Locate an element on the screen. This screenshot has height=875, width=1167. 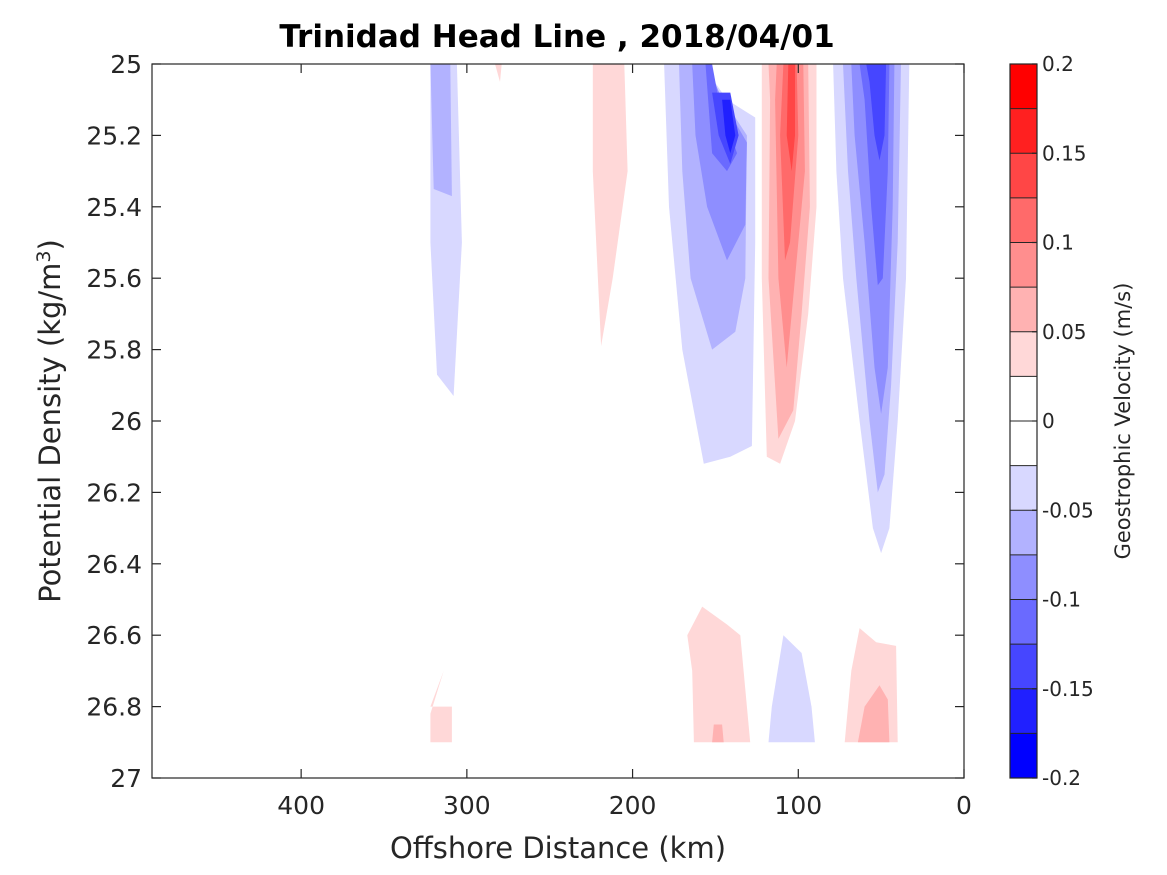
y-tick-label: 26.8 is located at coordinates (114, 707).